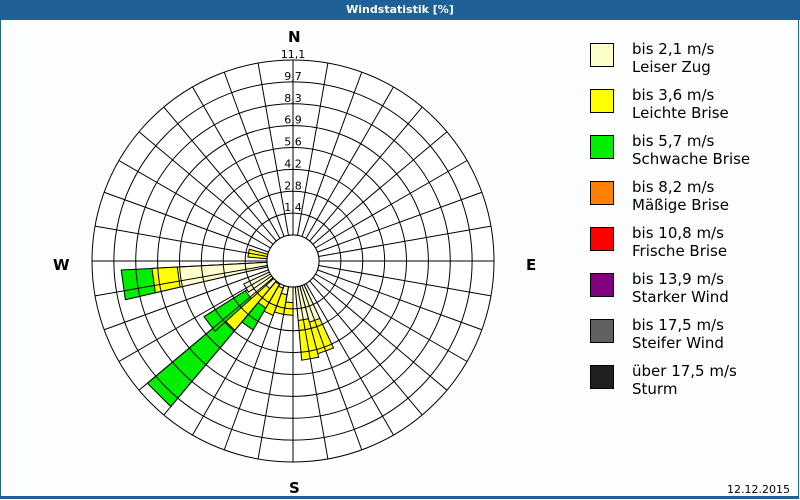  Describe the element at coordinates (690, 385) in the screenshot. I see `legend-item: über 17,5 m/s Sturm` at that location.